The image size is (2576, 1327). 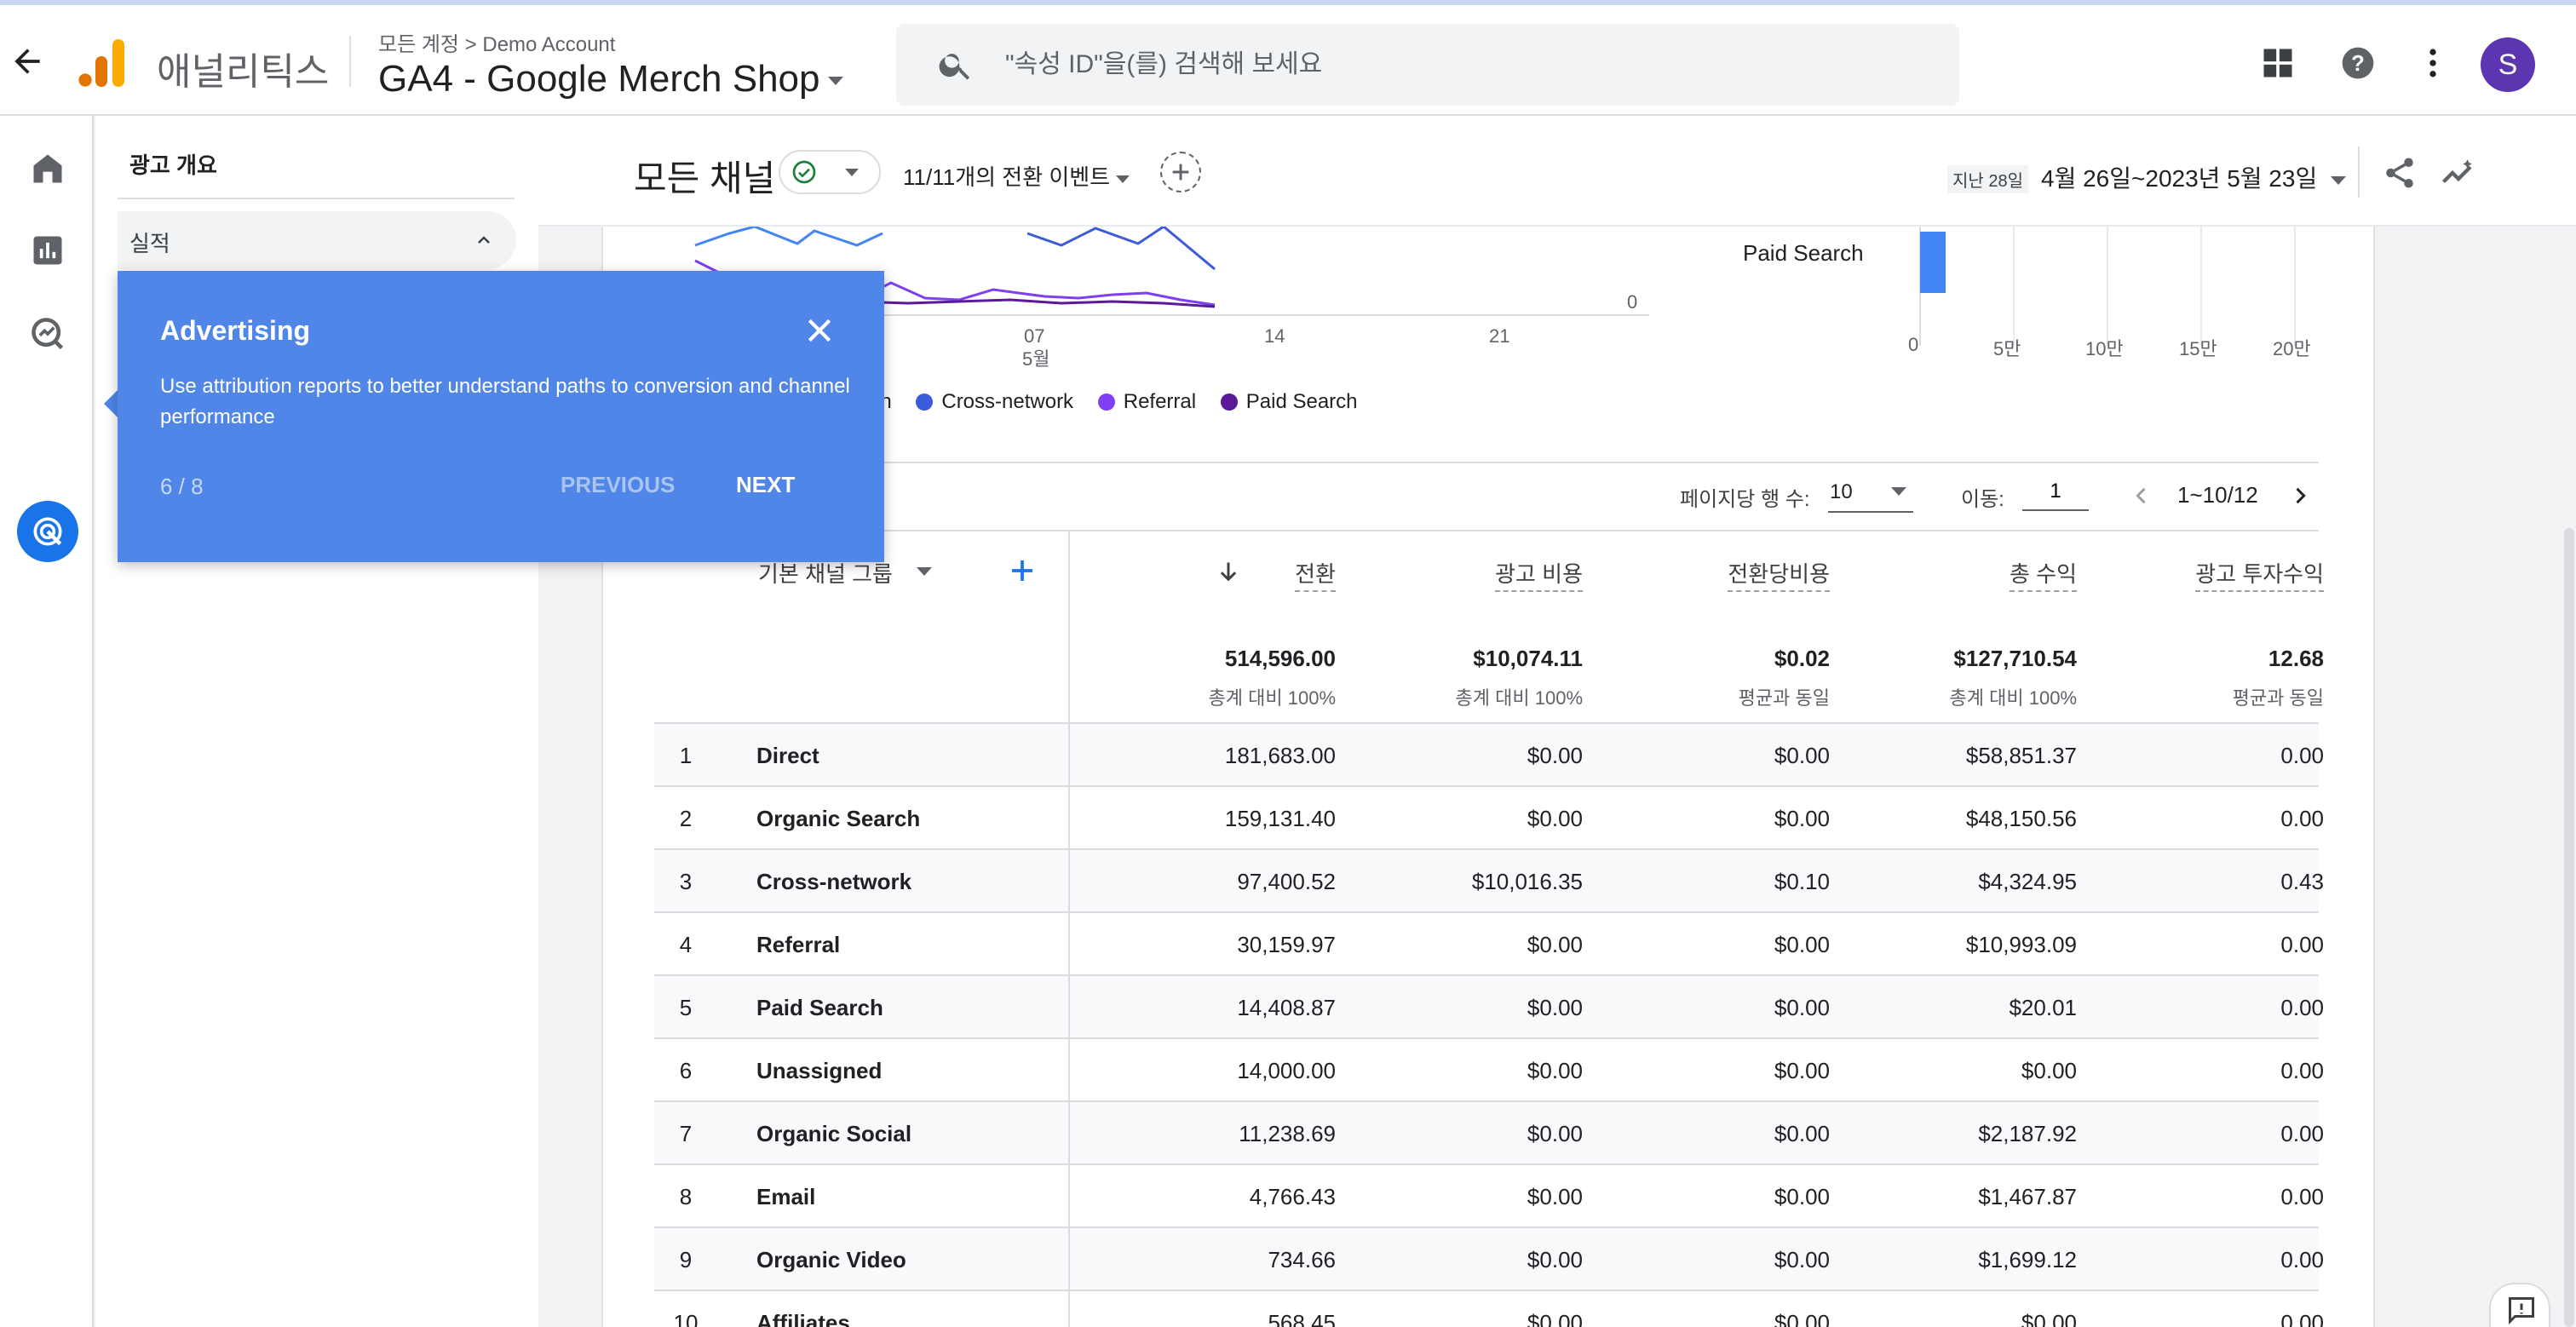 I want to click on legend-label: Paid Search, so click(x=1302, y=401).